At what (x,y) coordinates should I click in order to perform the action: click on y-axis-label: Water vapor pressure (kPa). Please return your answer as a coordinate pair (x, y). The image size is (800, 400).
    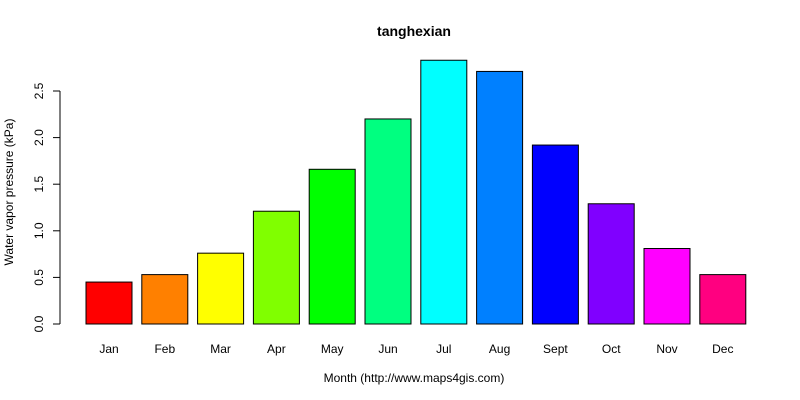
    Looking at the image, I should click on (9, 192).